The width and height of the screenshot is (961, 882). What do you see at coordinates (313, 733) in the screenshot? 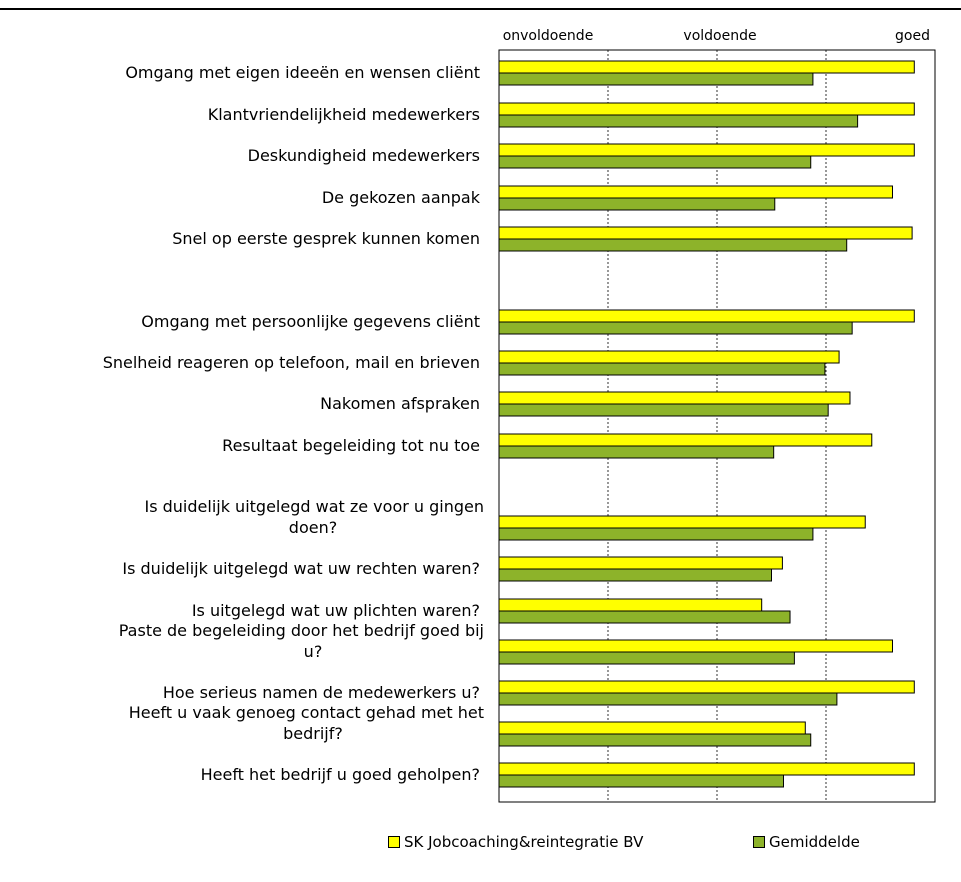
I see `category-label: bedrijf?` at bounding box center [313, 733].